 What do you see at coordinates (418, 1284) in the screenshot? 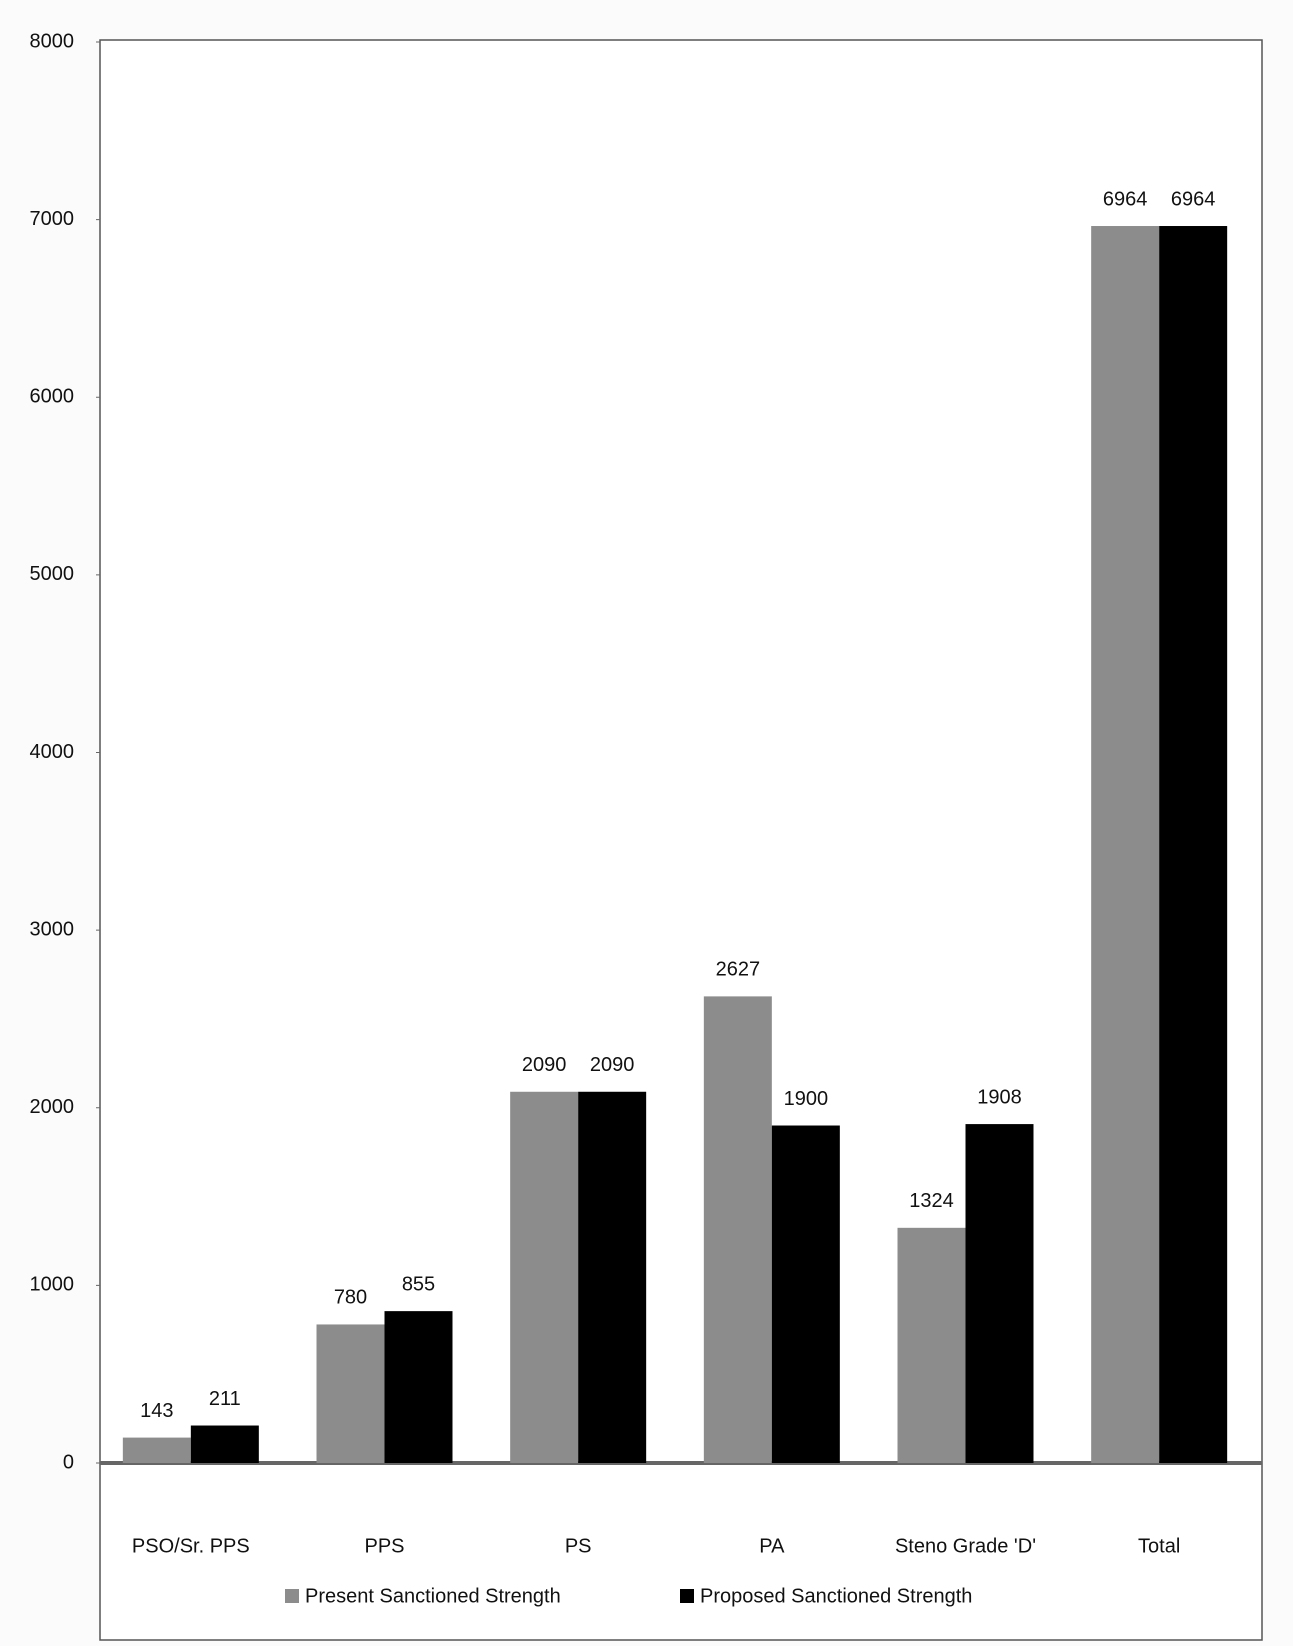
I see `value-label: 855` at bounding box center [418, 1284].